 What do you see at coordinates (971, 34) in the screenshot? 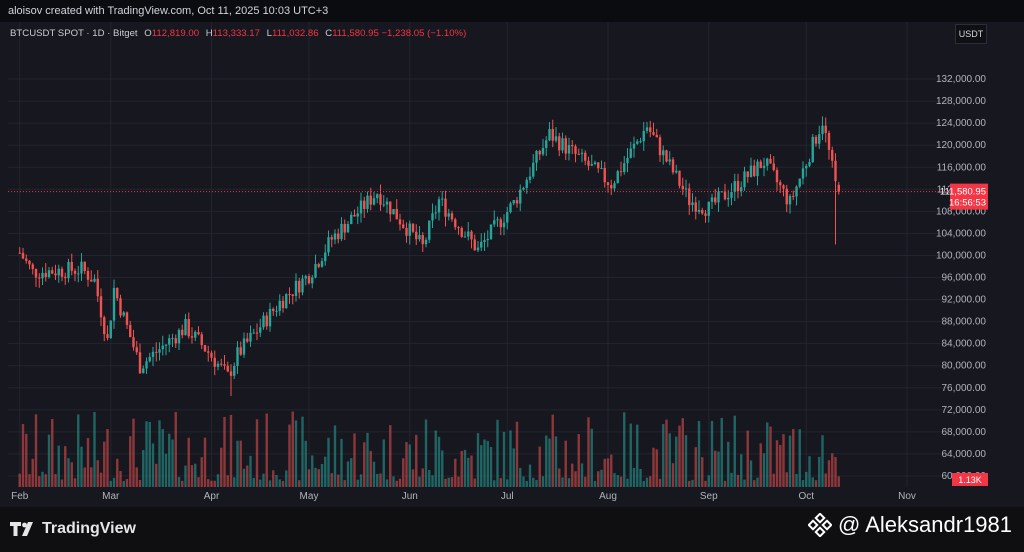
I see `currency-button: USDT` at bounding box center [971, 34].